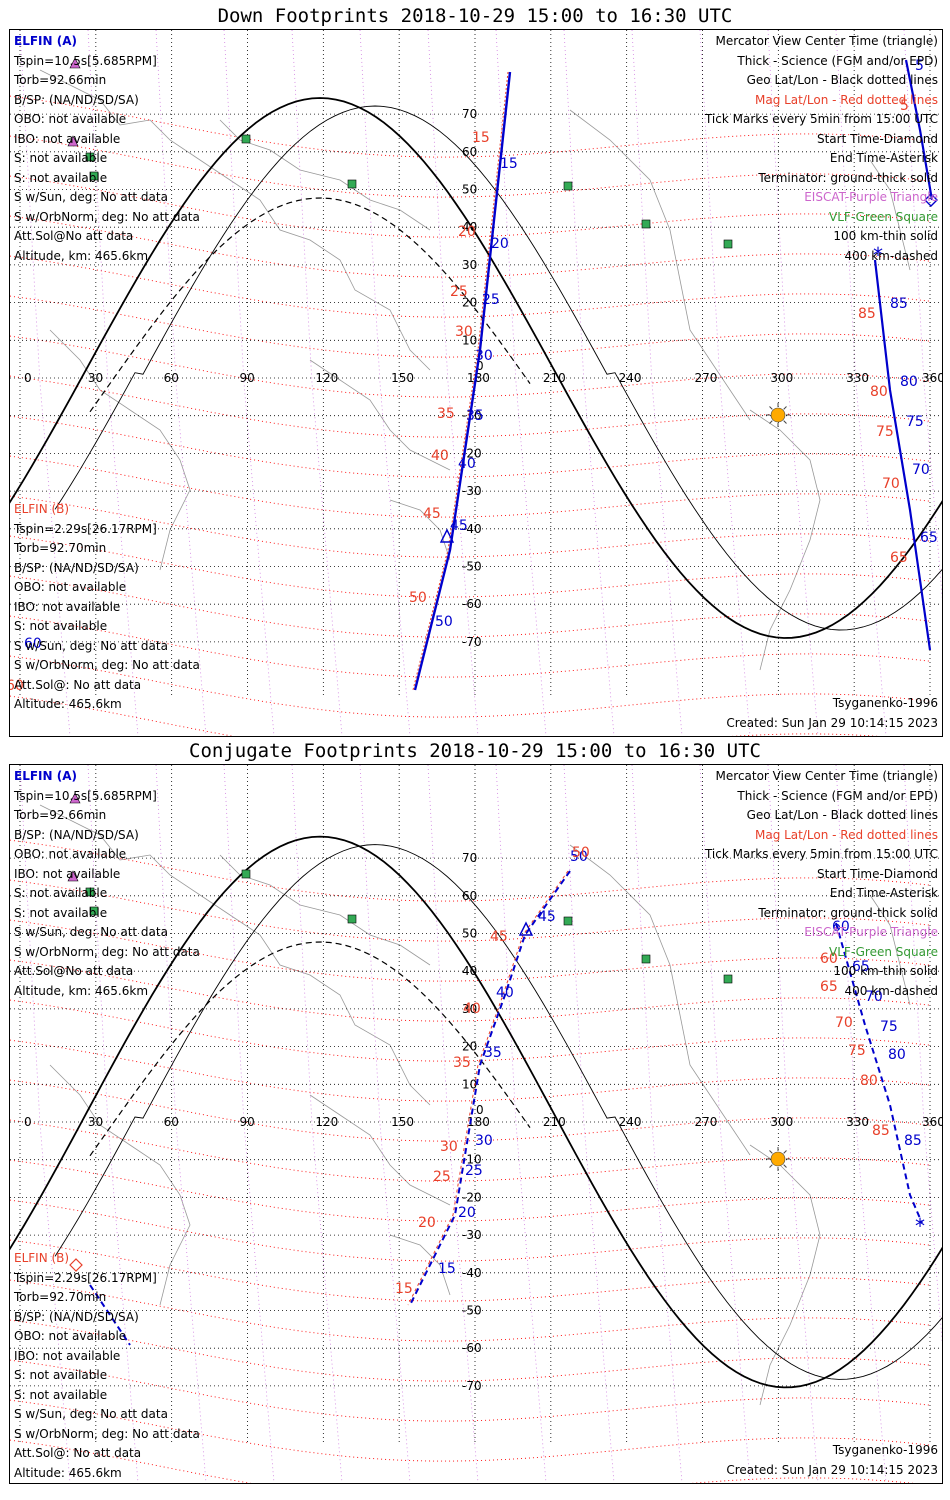  I want to click on lat-tick-label: 60, so click(469, 152).